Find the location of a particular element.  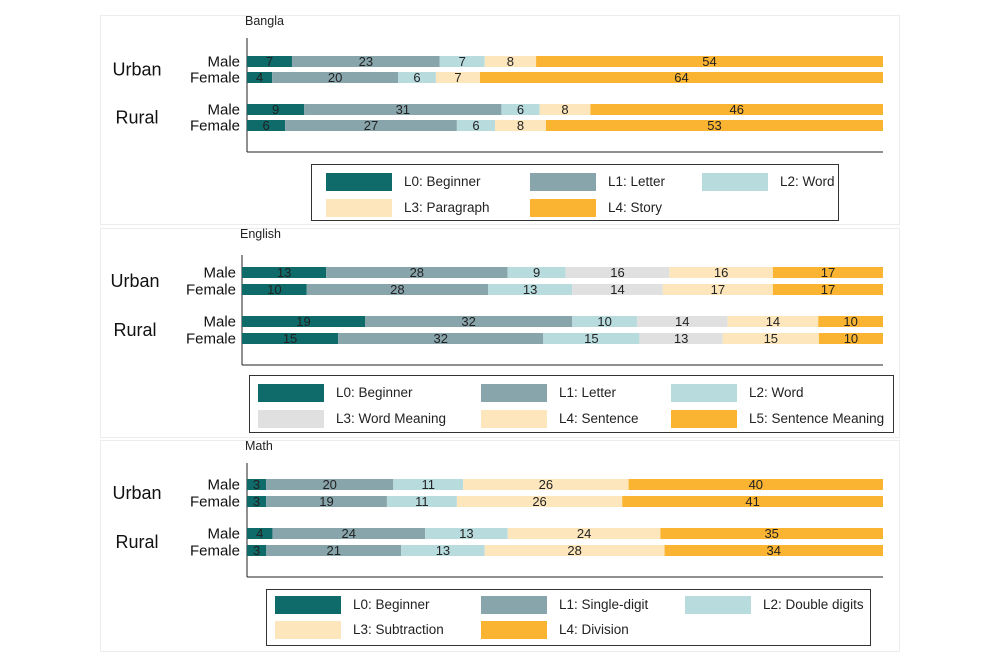

math-value-label-rural-male-l1: 24 is located at coordinates (349, 533).